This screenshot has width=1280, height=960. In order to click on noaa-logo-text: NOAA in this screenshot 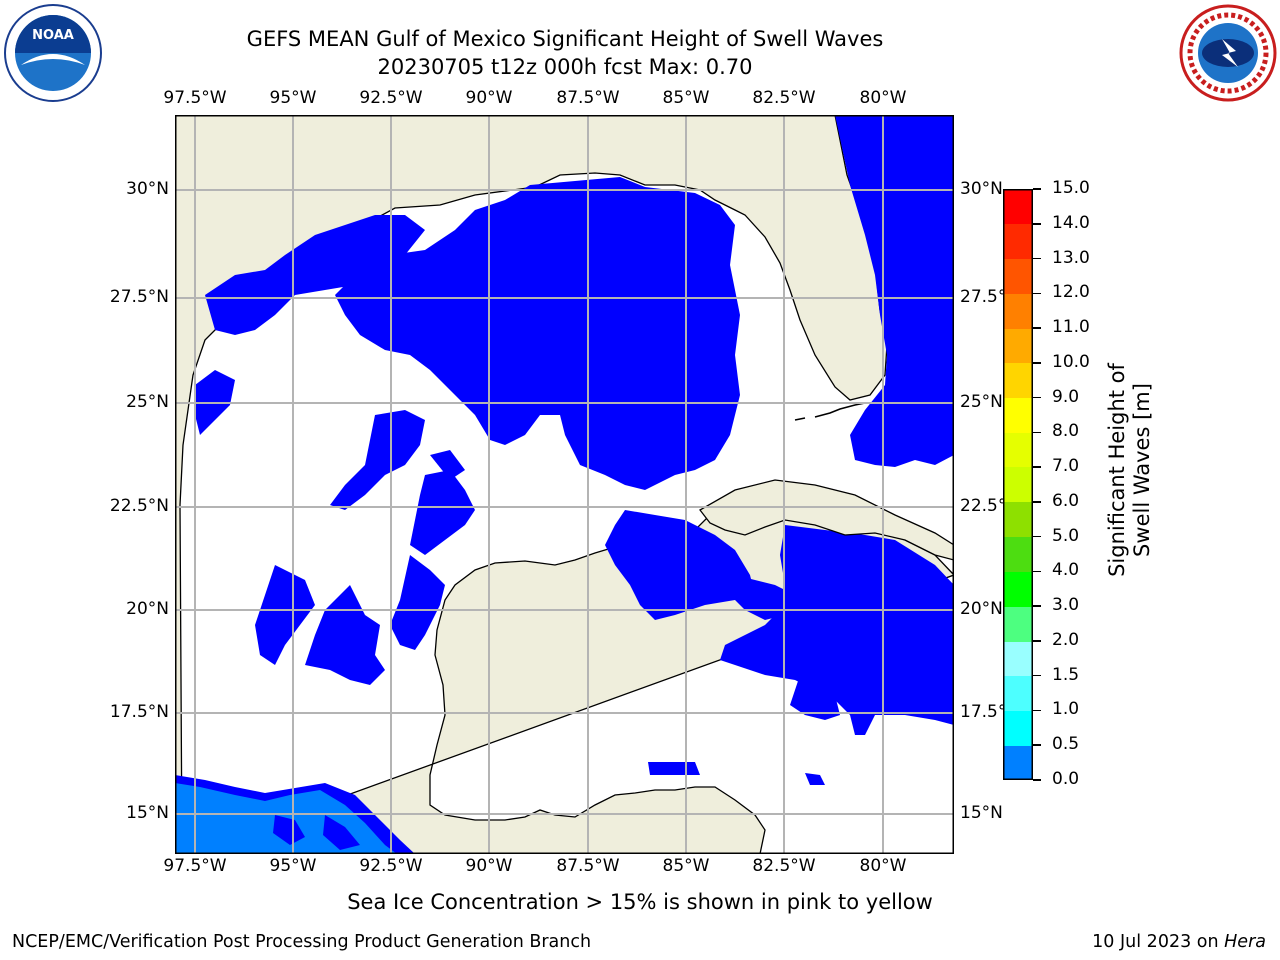, I will do `click(53, 35)`.